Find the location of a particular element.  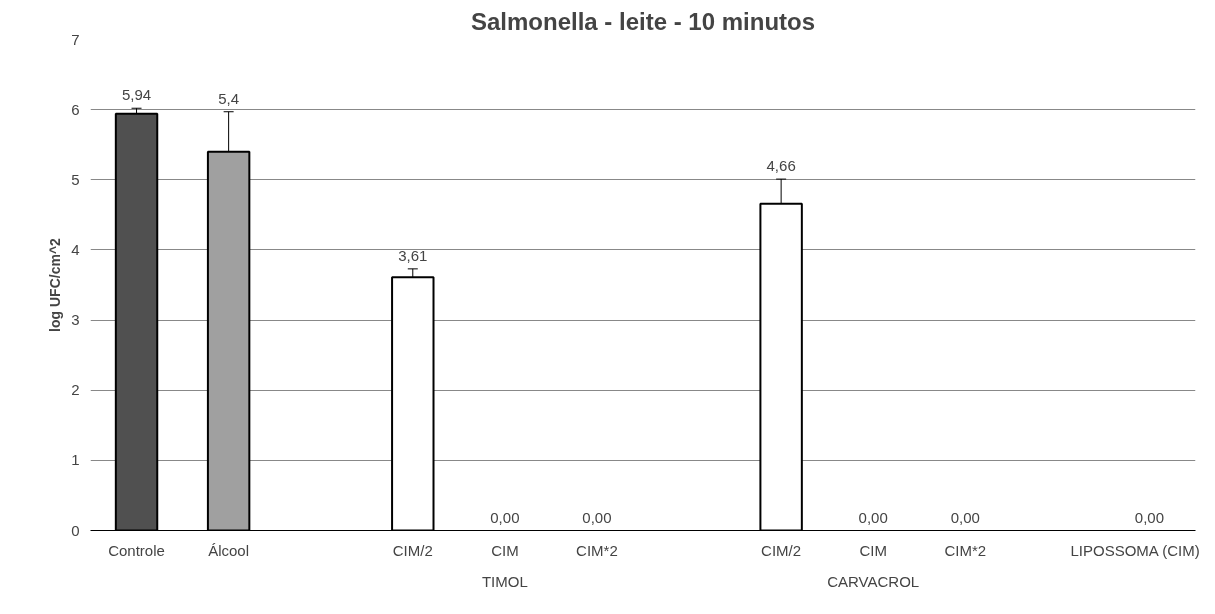

y-tick-label: 1 is located at coordinates (75, 460).